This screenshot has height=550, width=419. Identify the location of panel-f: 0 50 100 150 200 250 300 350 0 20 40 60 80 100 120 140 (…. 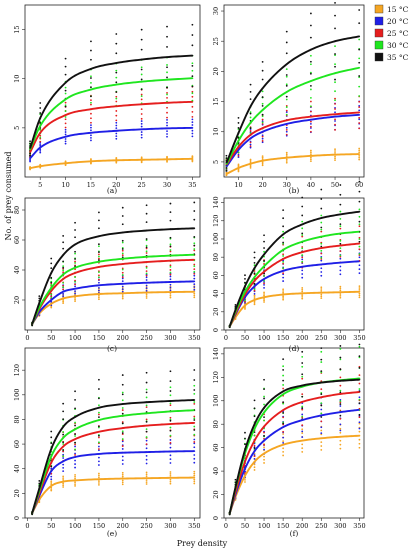
(289, 440).